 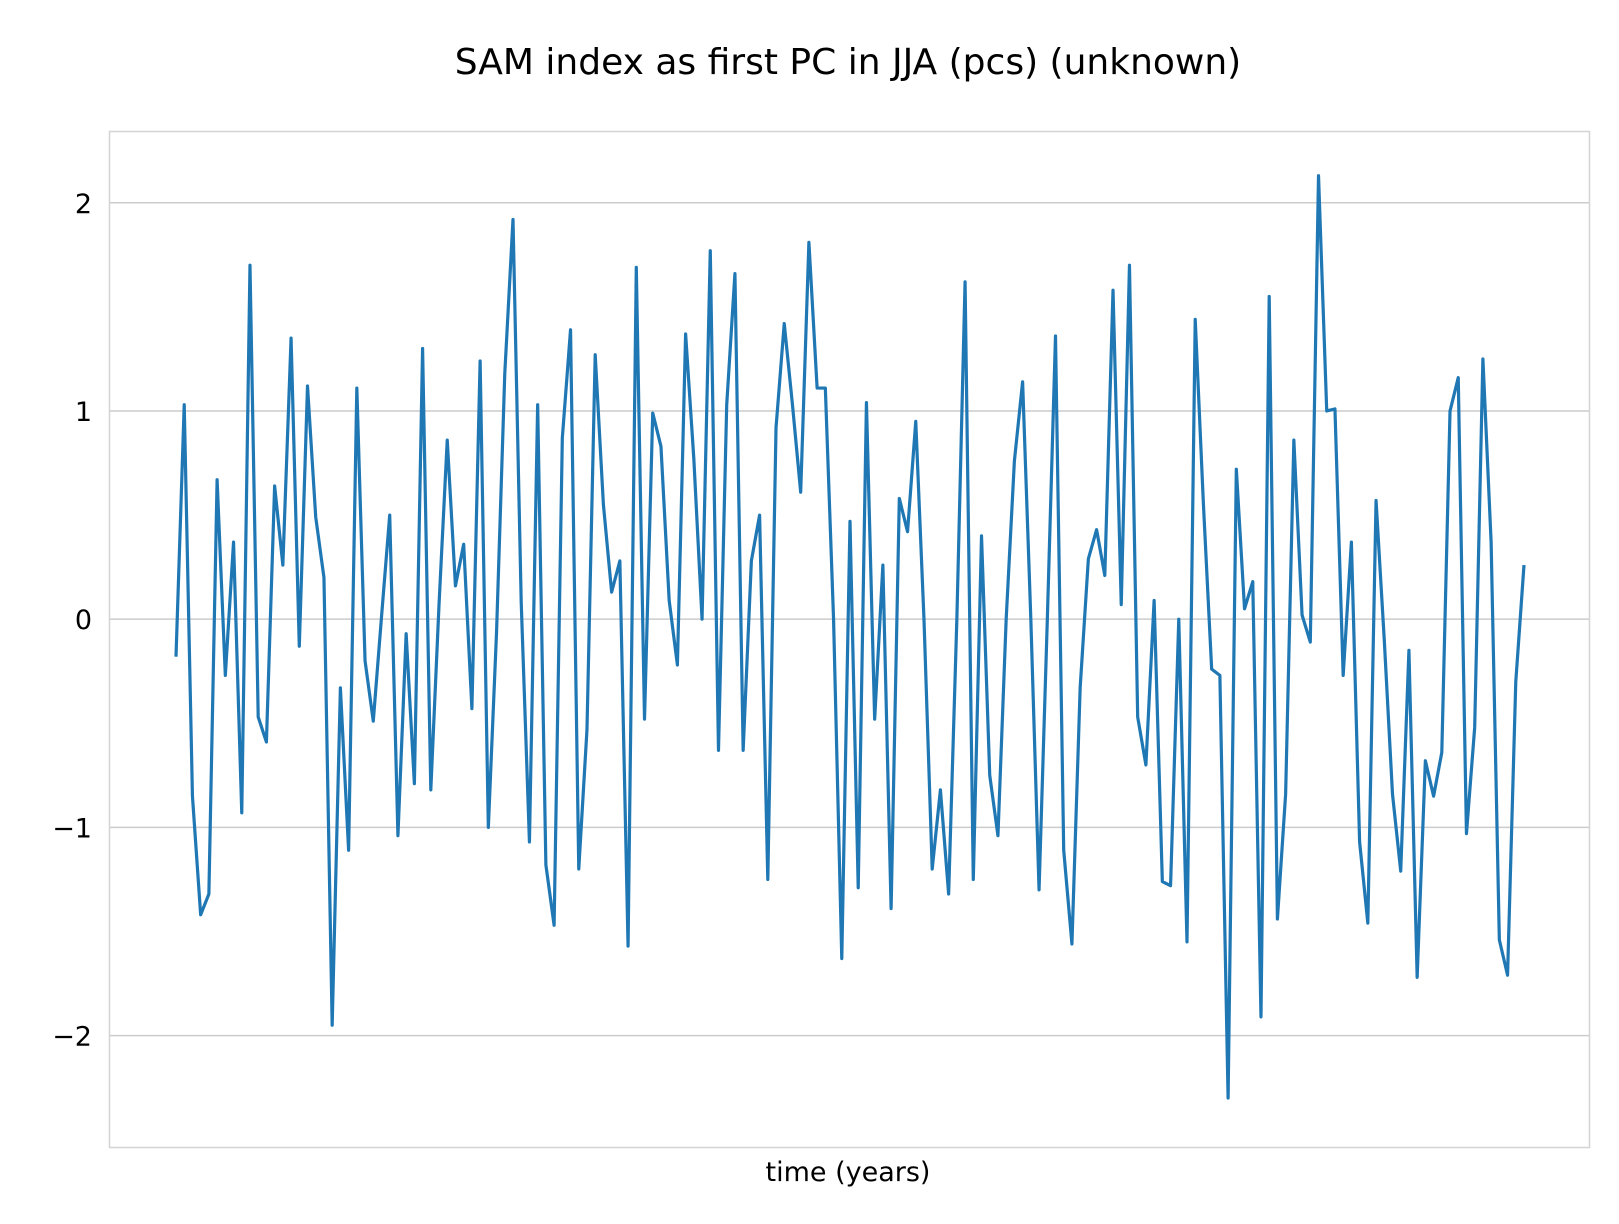 I want to click on y-tick-label: 1, so click(x=83, y=412).